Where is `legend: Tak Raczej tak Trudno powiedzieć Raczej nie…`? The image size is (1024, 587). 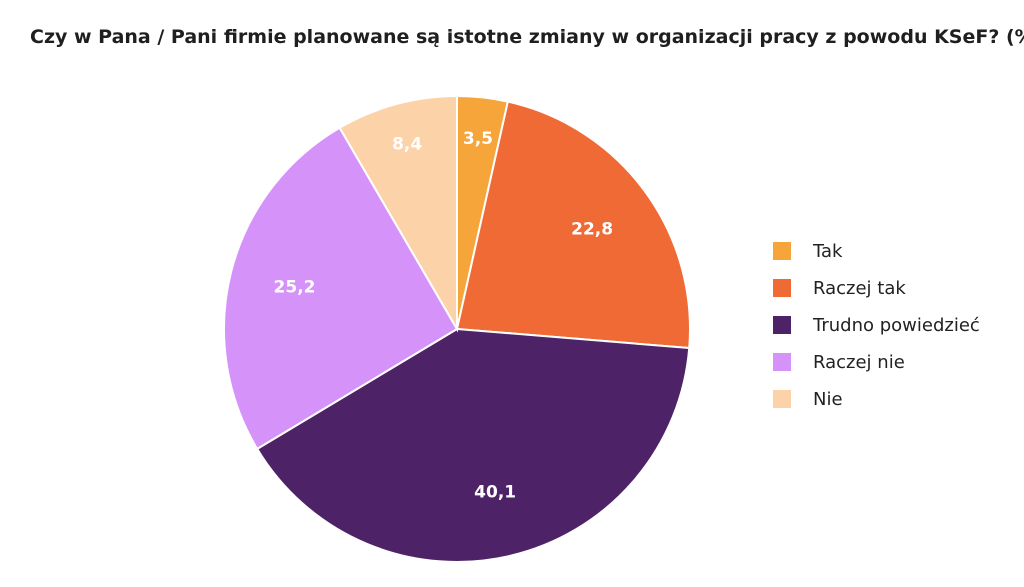 legend: Tak Raczej tak Trudno powiedzieć Raczej nie… is located at coordinates (876, 325).